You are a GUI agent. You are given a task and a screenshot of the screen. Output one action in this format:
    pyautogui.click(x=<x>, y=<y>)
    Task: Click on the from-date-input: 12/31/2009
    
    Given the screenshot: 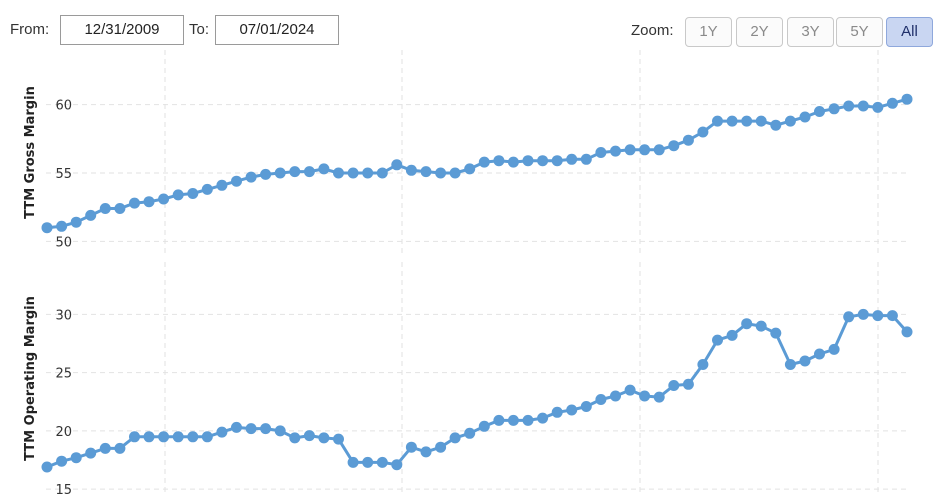 What is the action you would take?
    pyautogui.click(x=122, y=30)
    